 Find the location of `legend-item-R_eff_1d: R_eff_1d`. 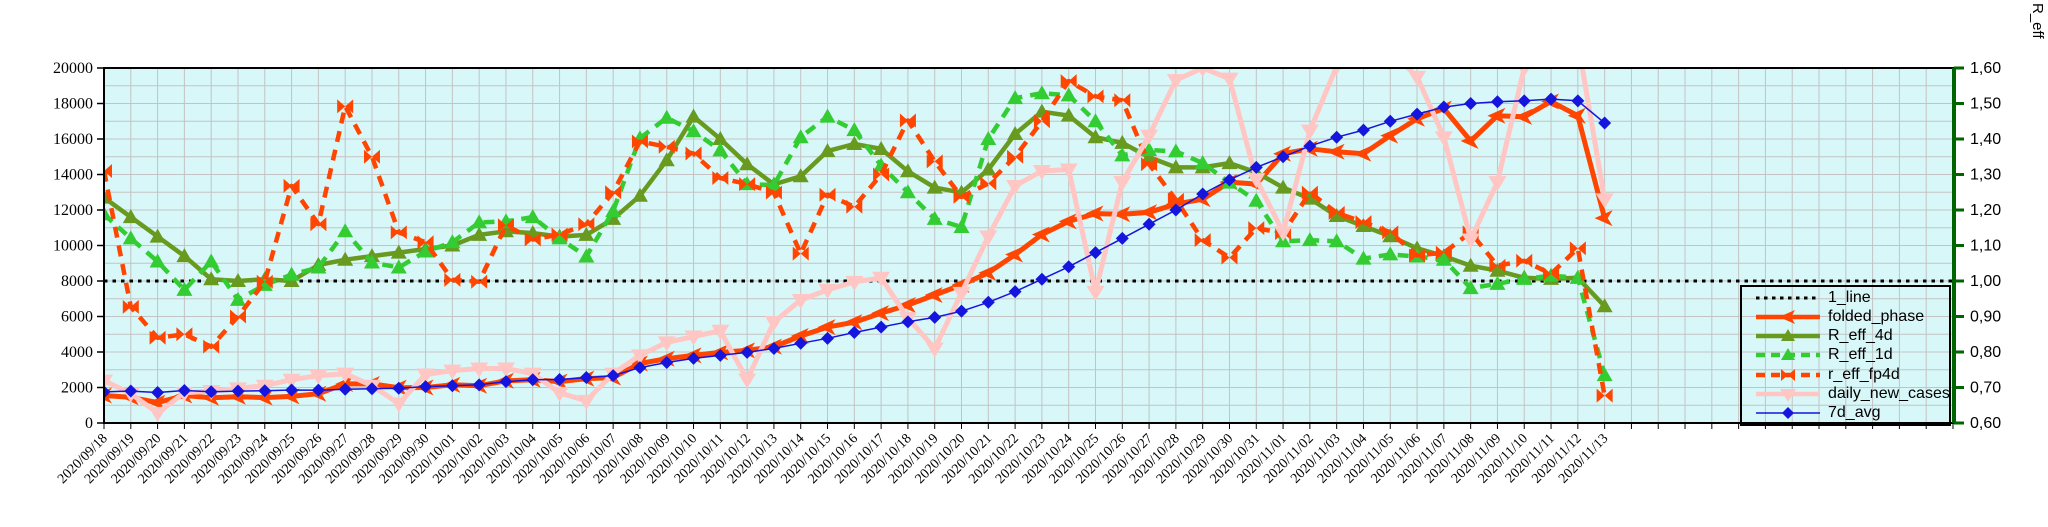

legend-item-R_eff_1d: R_eff_1d is located at coordinates (1845, 355).